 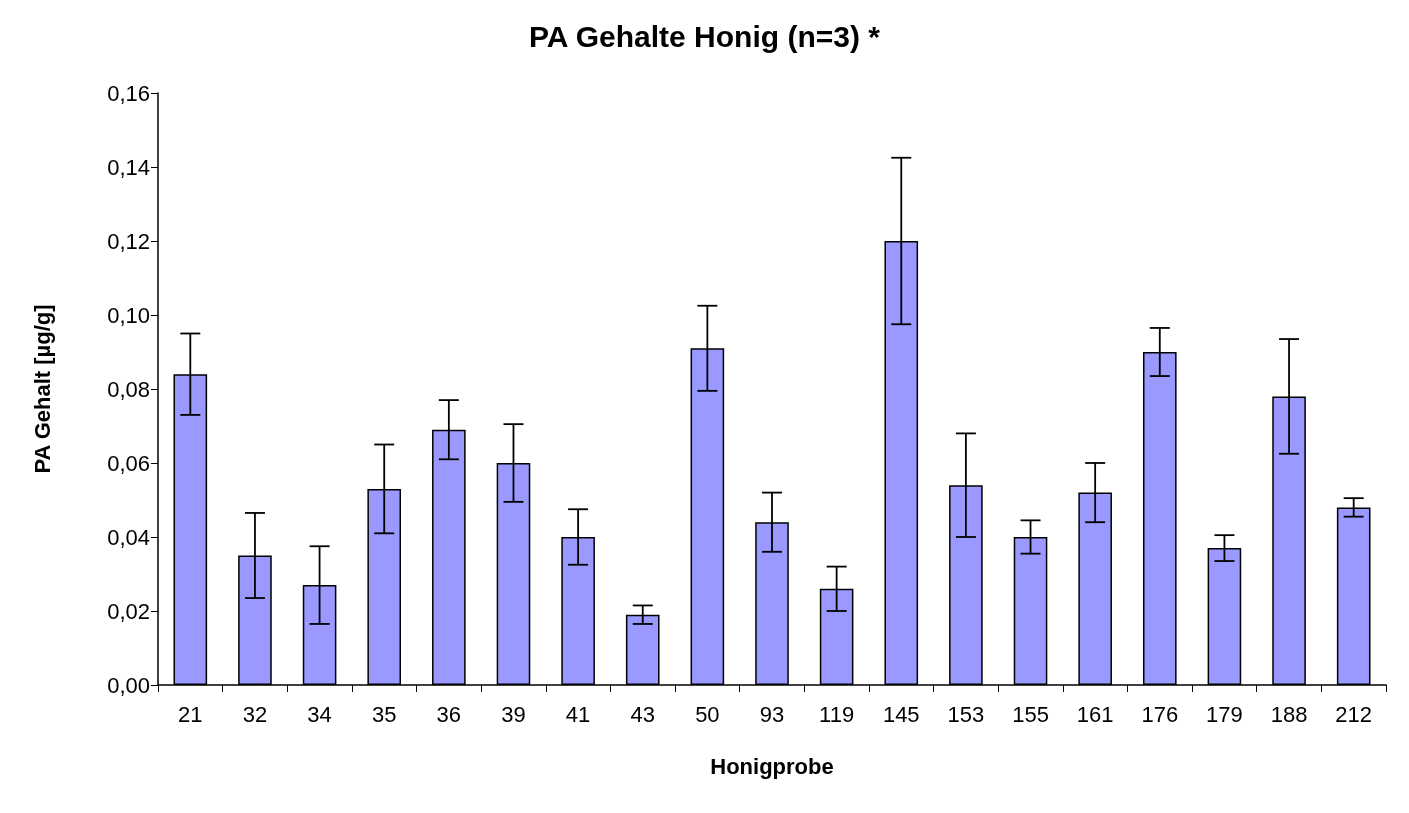 I want to click on x-tick-label: 119, so click(x=837, y=714).